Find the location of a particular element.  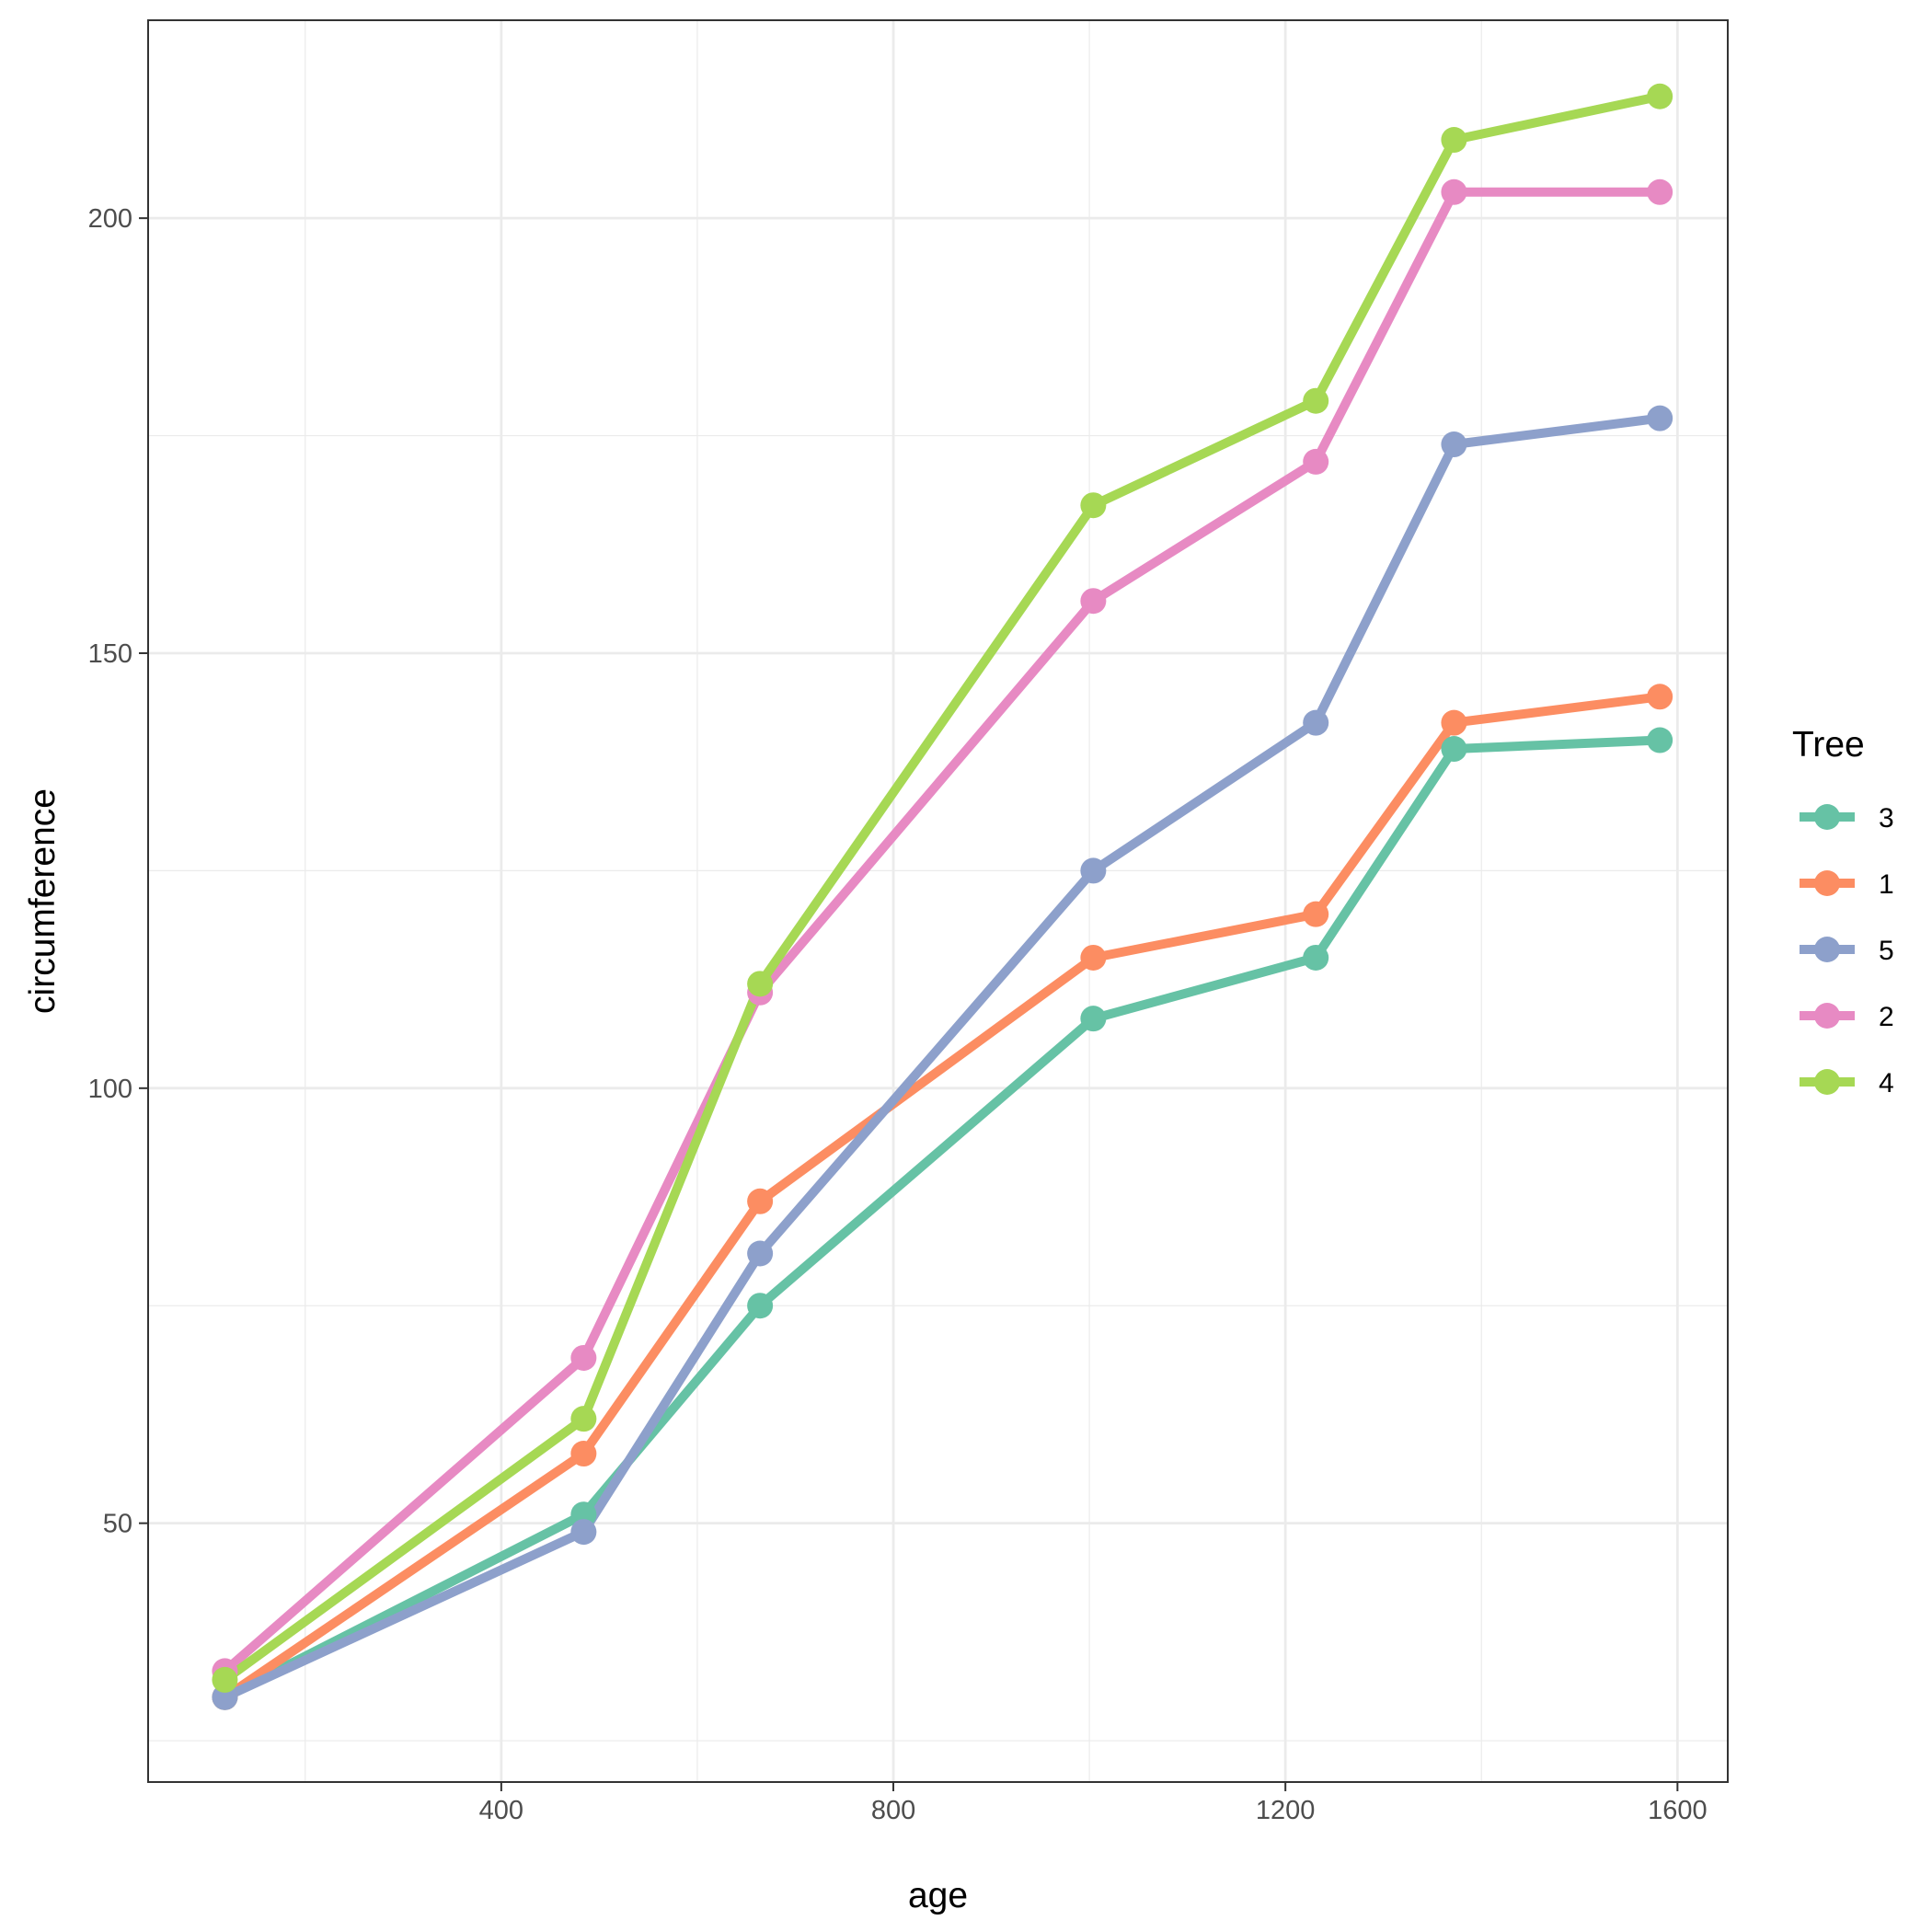

legend: Tree 3 1 5 2 4 is located at coordinates (1843, 911).